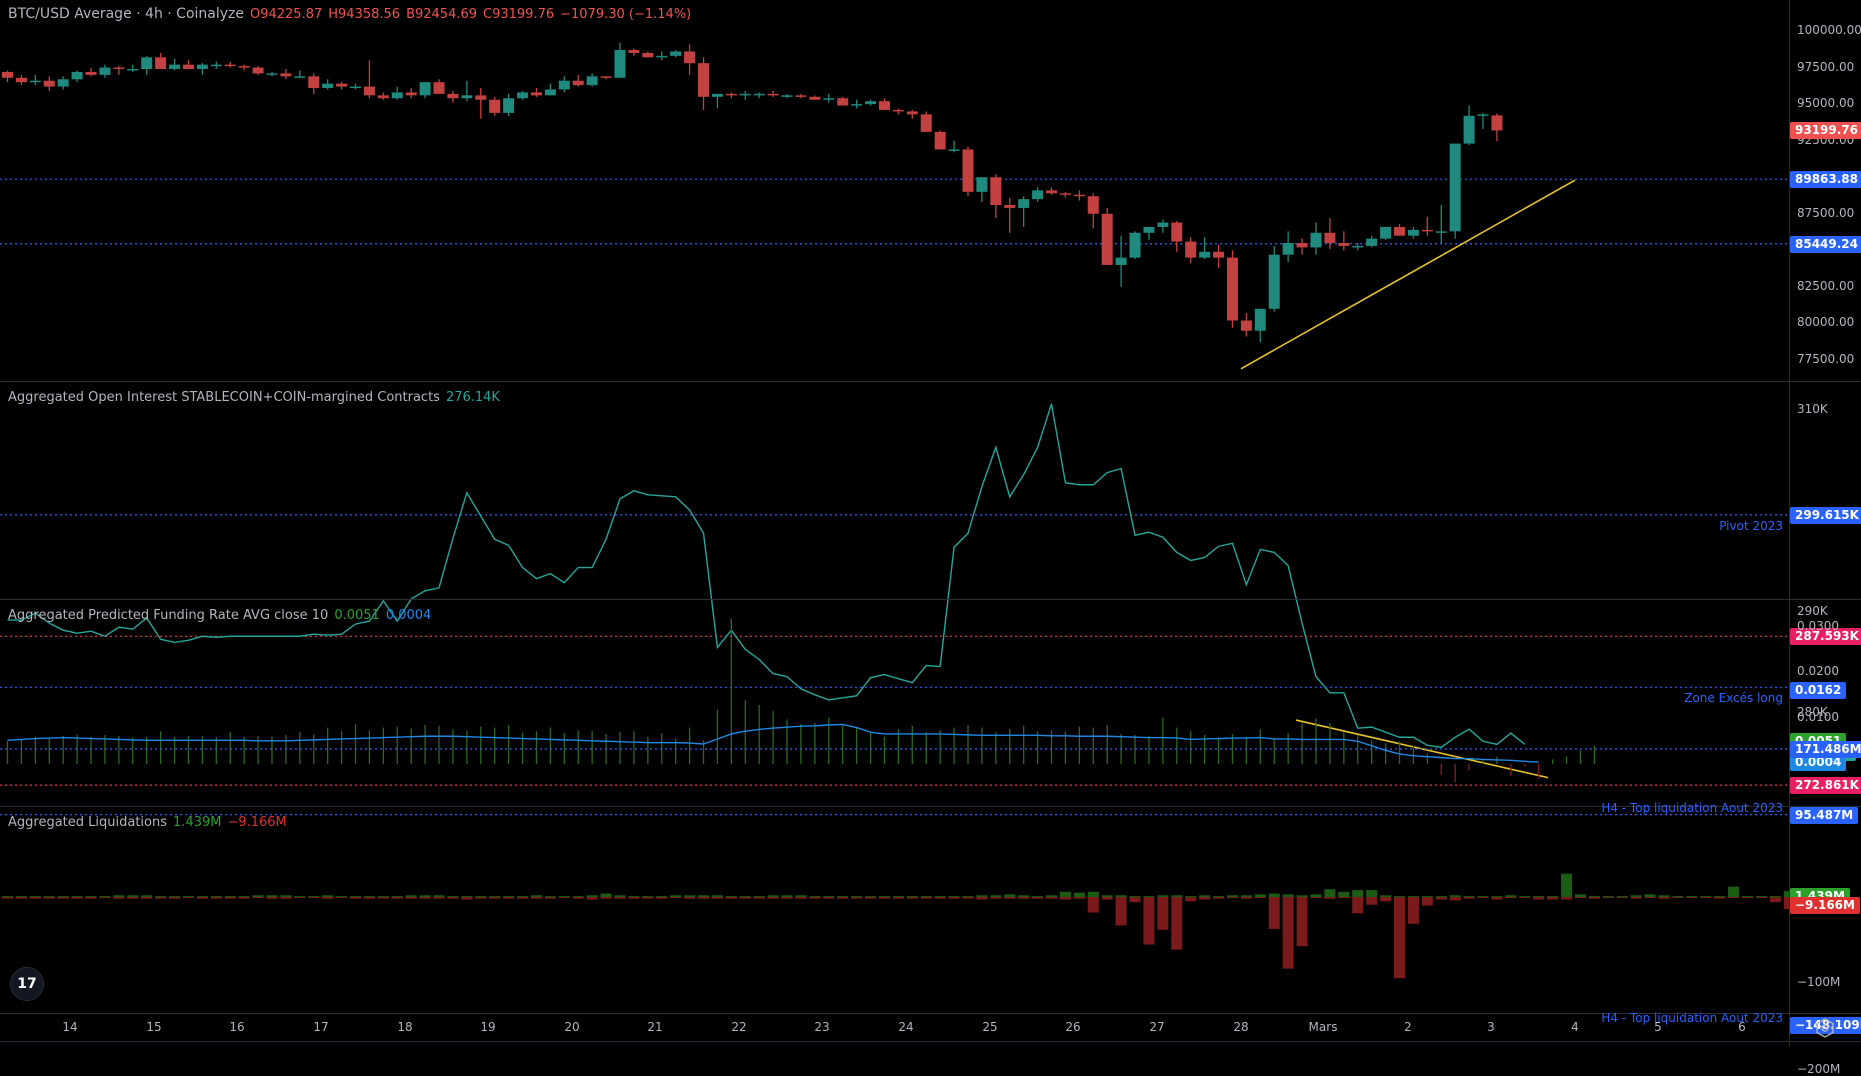 The image size is (1861, 1076). What do you see at coordinates (1825, 1028) in the screenshot?
I see `settings-gear-icon` at bounding box center [1825, 1028].